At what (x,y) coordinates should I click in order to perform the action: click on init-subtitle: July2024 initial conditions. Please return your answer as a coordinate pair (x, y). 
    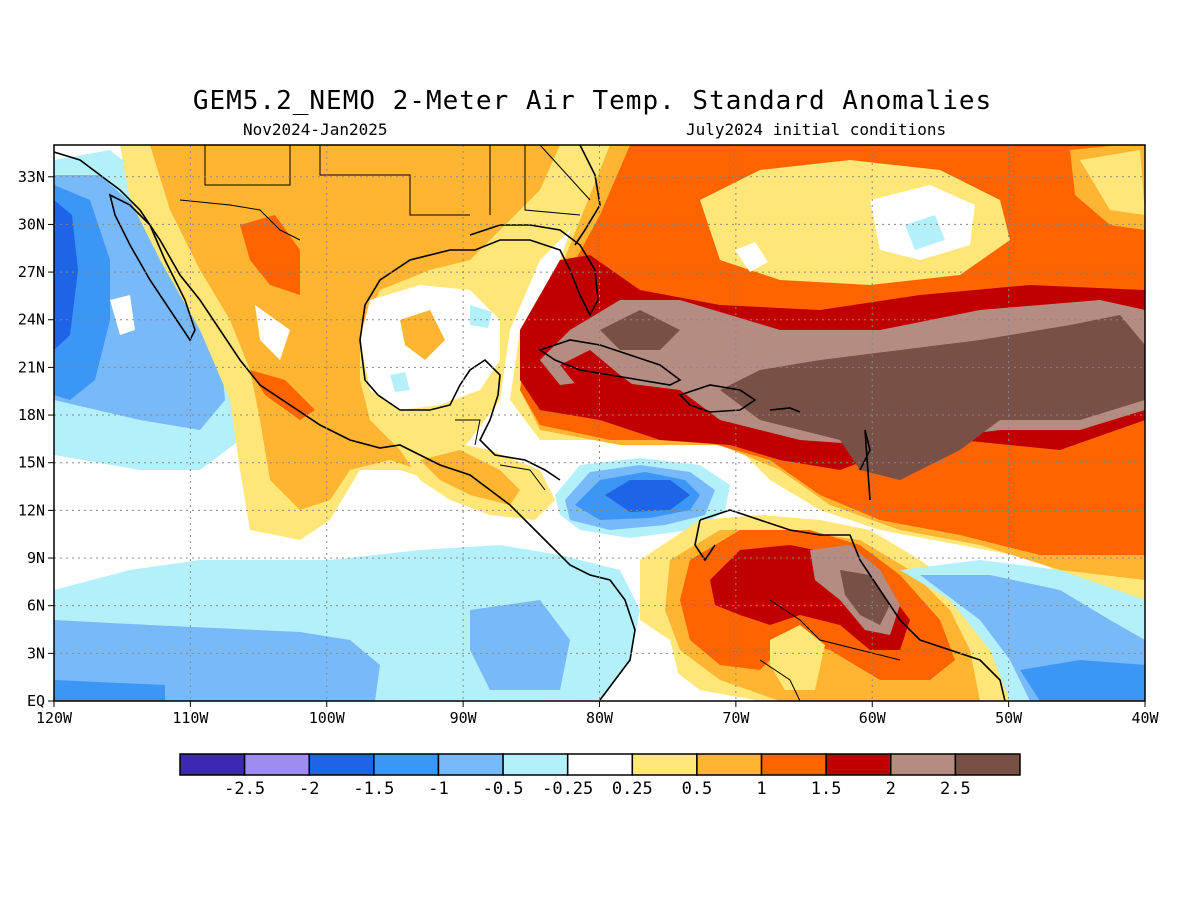
    Looking at the image, I should click on (816, 129).